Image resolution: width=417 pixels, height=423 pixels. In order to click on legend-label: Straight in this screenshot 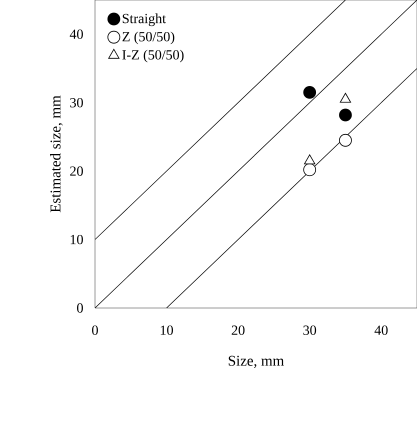, I will do `click(144, 19)`.